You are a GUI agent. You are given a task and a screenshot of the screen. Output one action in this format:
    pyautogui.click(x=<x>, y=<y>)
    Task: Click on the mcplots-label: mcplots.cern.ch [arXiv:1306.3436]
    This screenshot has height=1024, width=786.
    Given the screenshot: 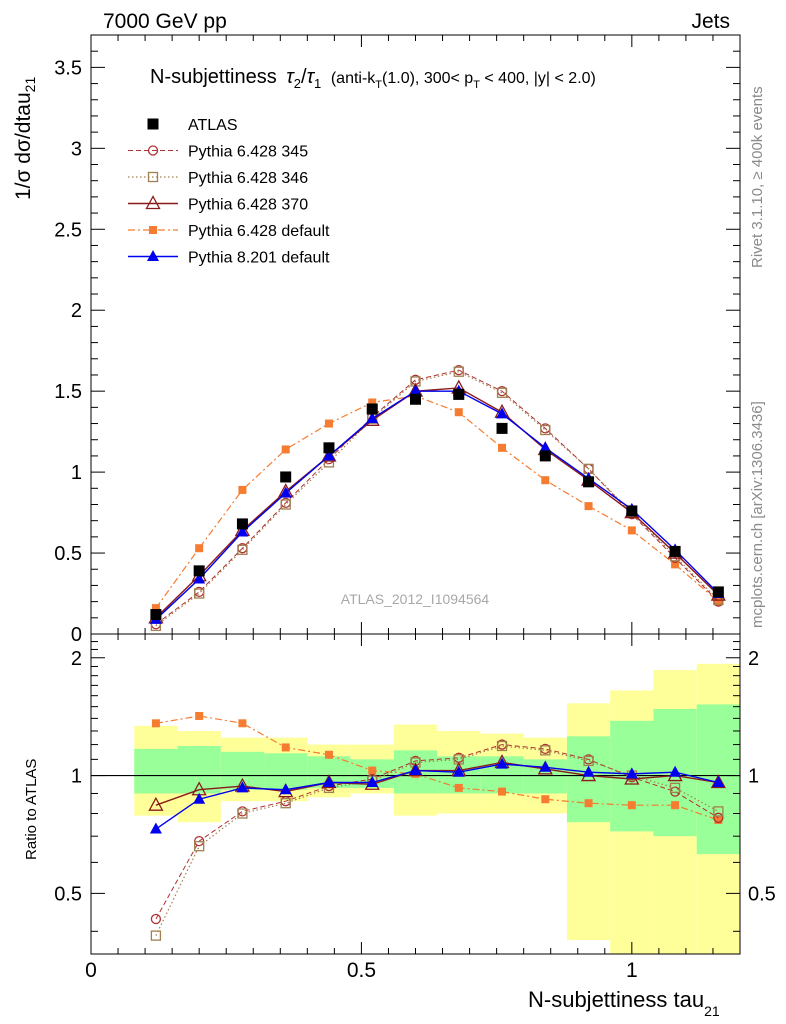 What is the action you would take?
    pyautogui.click(x=757, y=514)
    